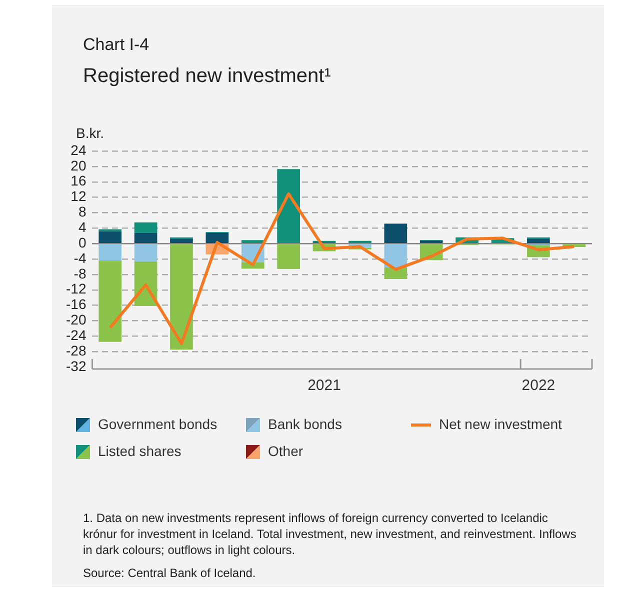 This screenshot has height=596, width=620. I want to click on text: Source: Central Bank of Iceland., so click(170, 573).